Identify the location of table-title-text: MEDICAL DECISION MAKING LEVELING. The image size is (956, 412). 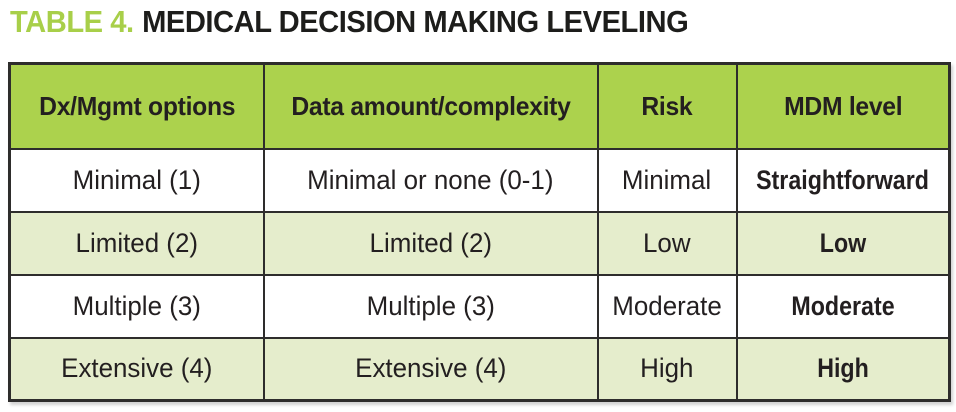
(415, 21).